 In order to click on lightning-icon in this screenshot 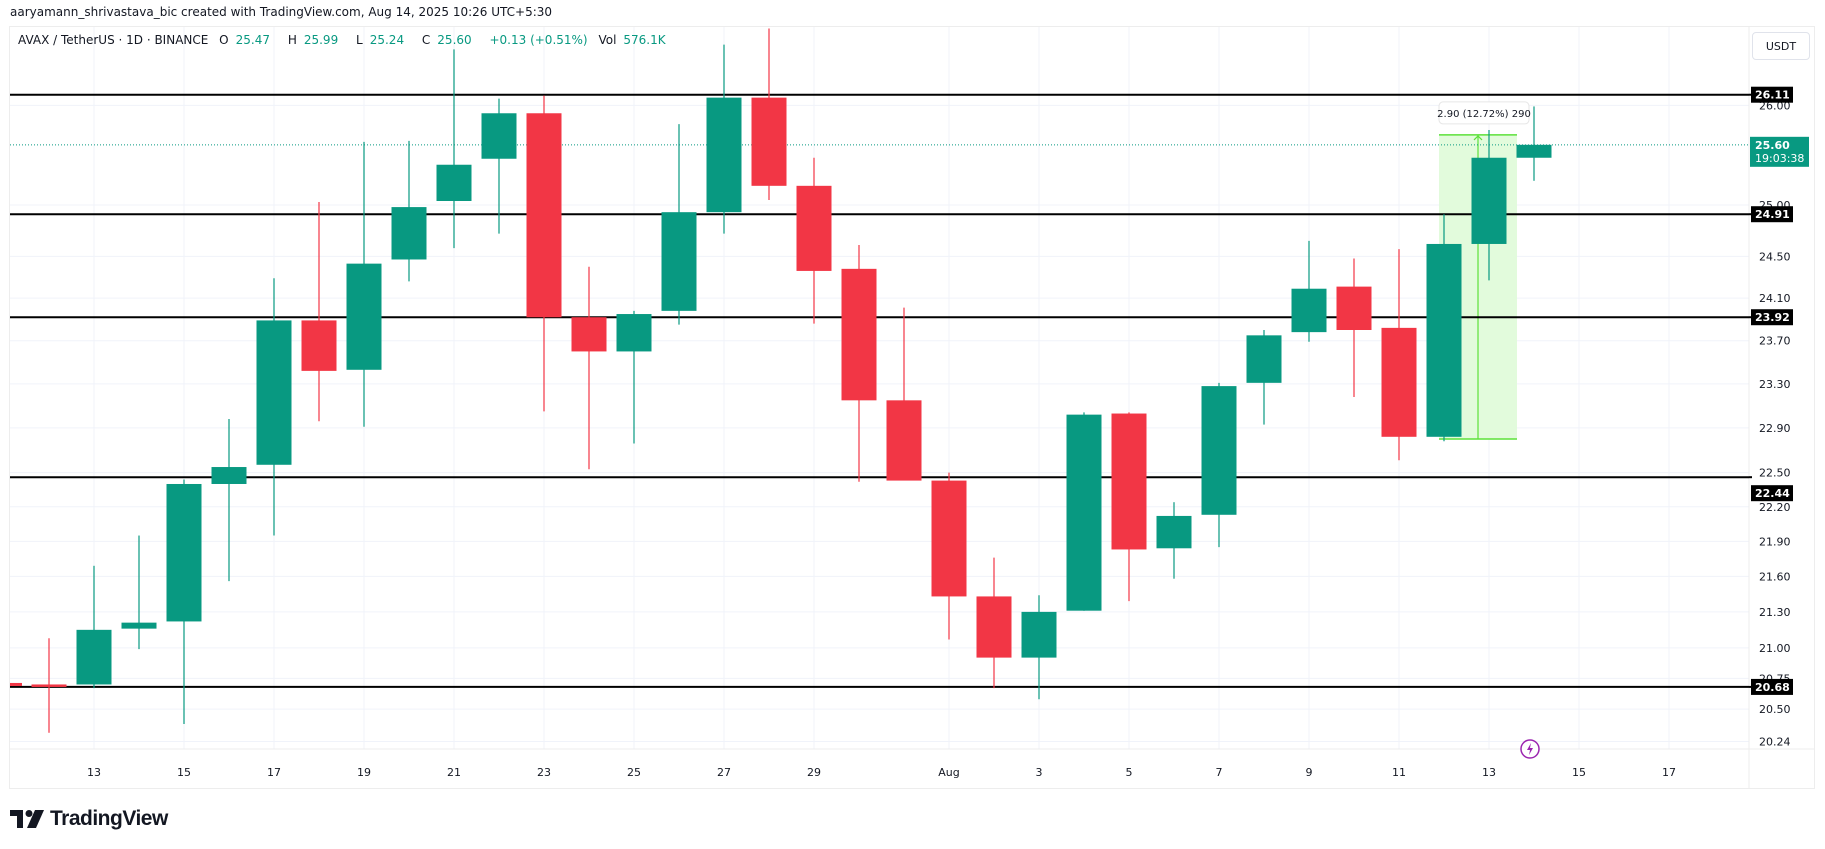, I will do `click(1530, 749)`.